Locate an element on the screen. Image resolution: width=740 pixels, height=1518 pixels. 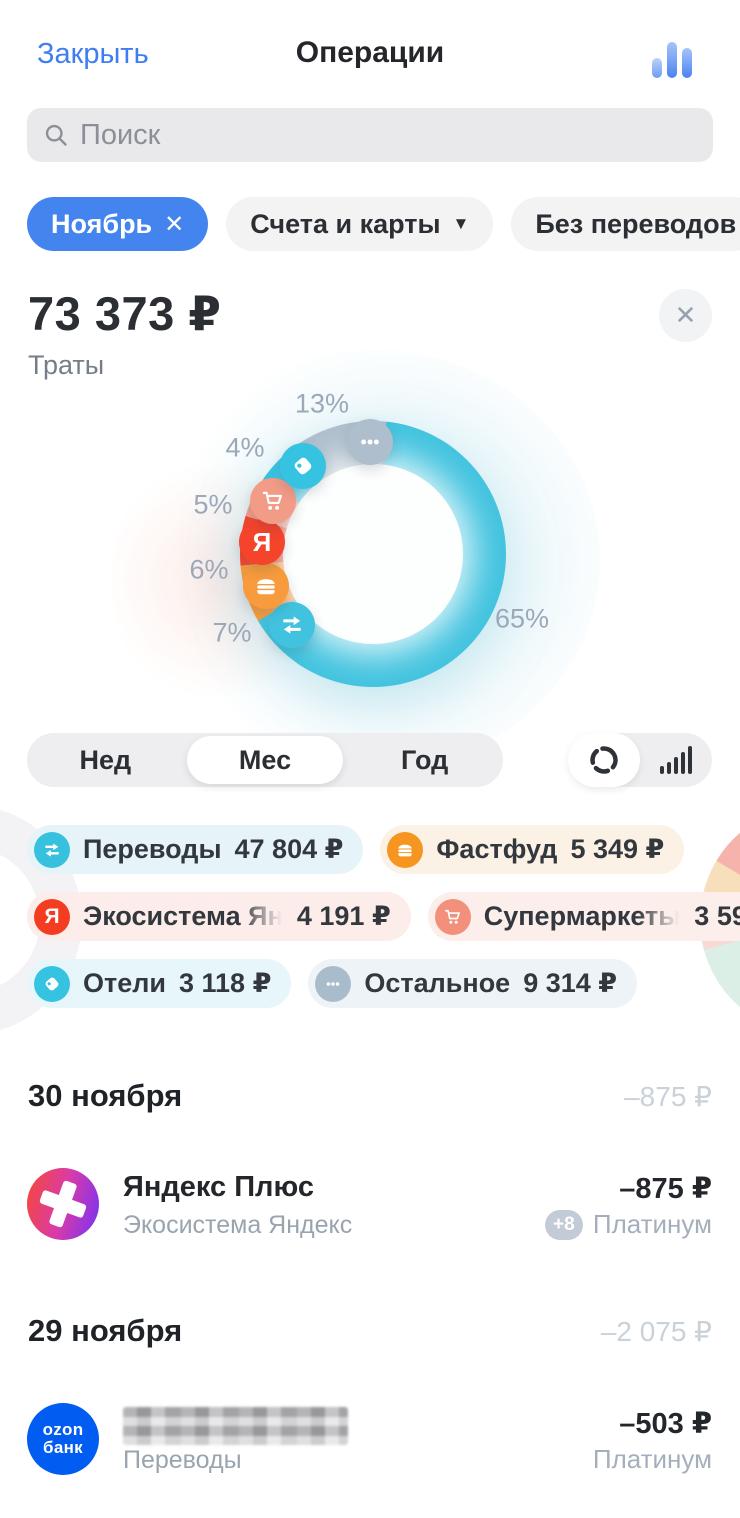
yandex-plus-logo is located at coordinates (63, 1204).